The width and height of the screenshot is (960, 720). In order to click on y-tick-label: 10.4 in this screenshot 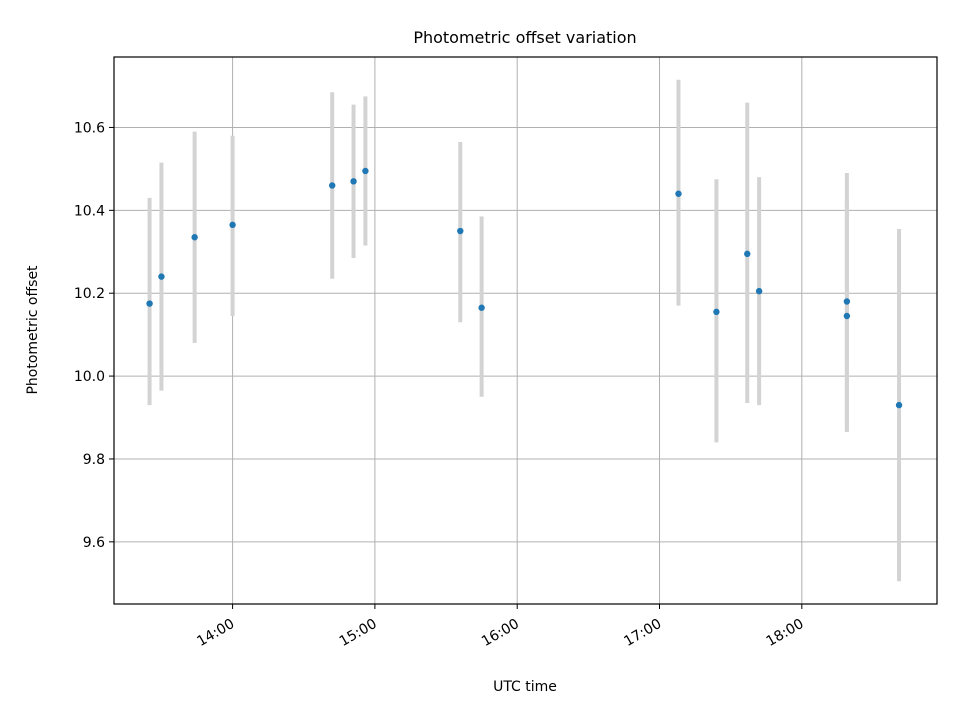, I will do `click(89, 211)`.